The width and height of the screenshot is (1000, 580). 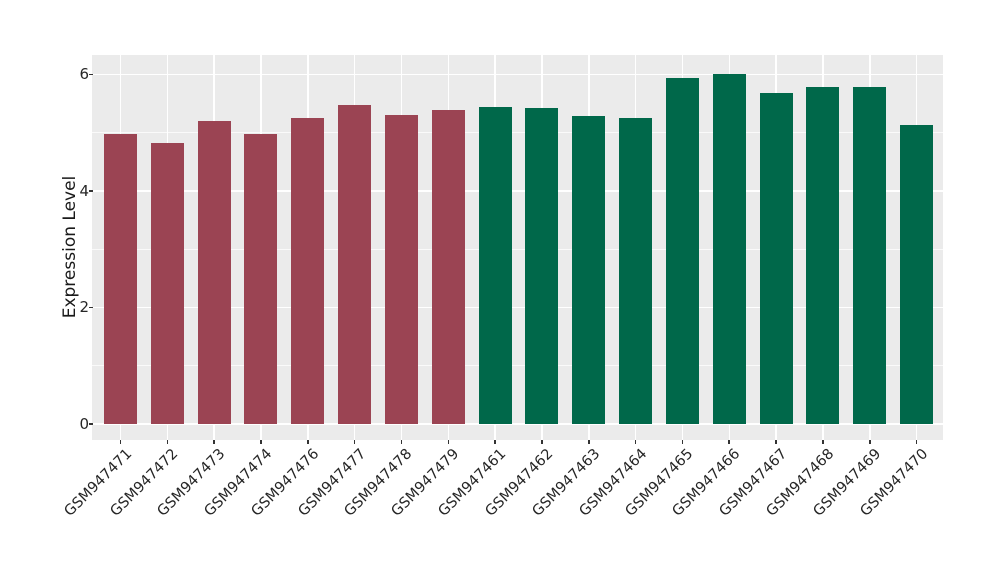 I want to click on x-tick-mark-GSM947469, so click(x=869, y=442).